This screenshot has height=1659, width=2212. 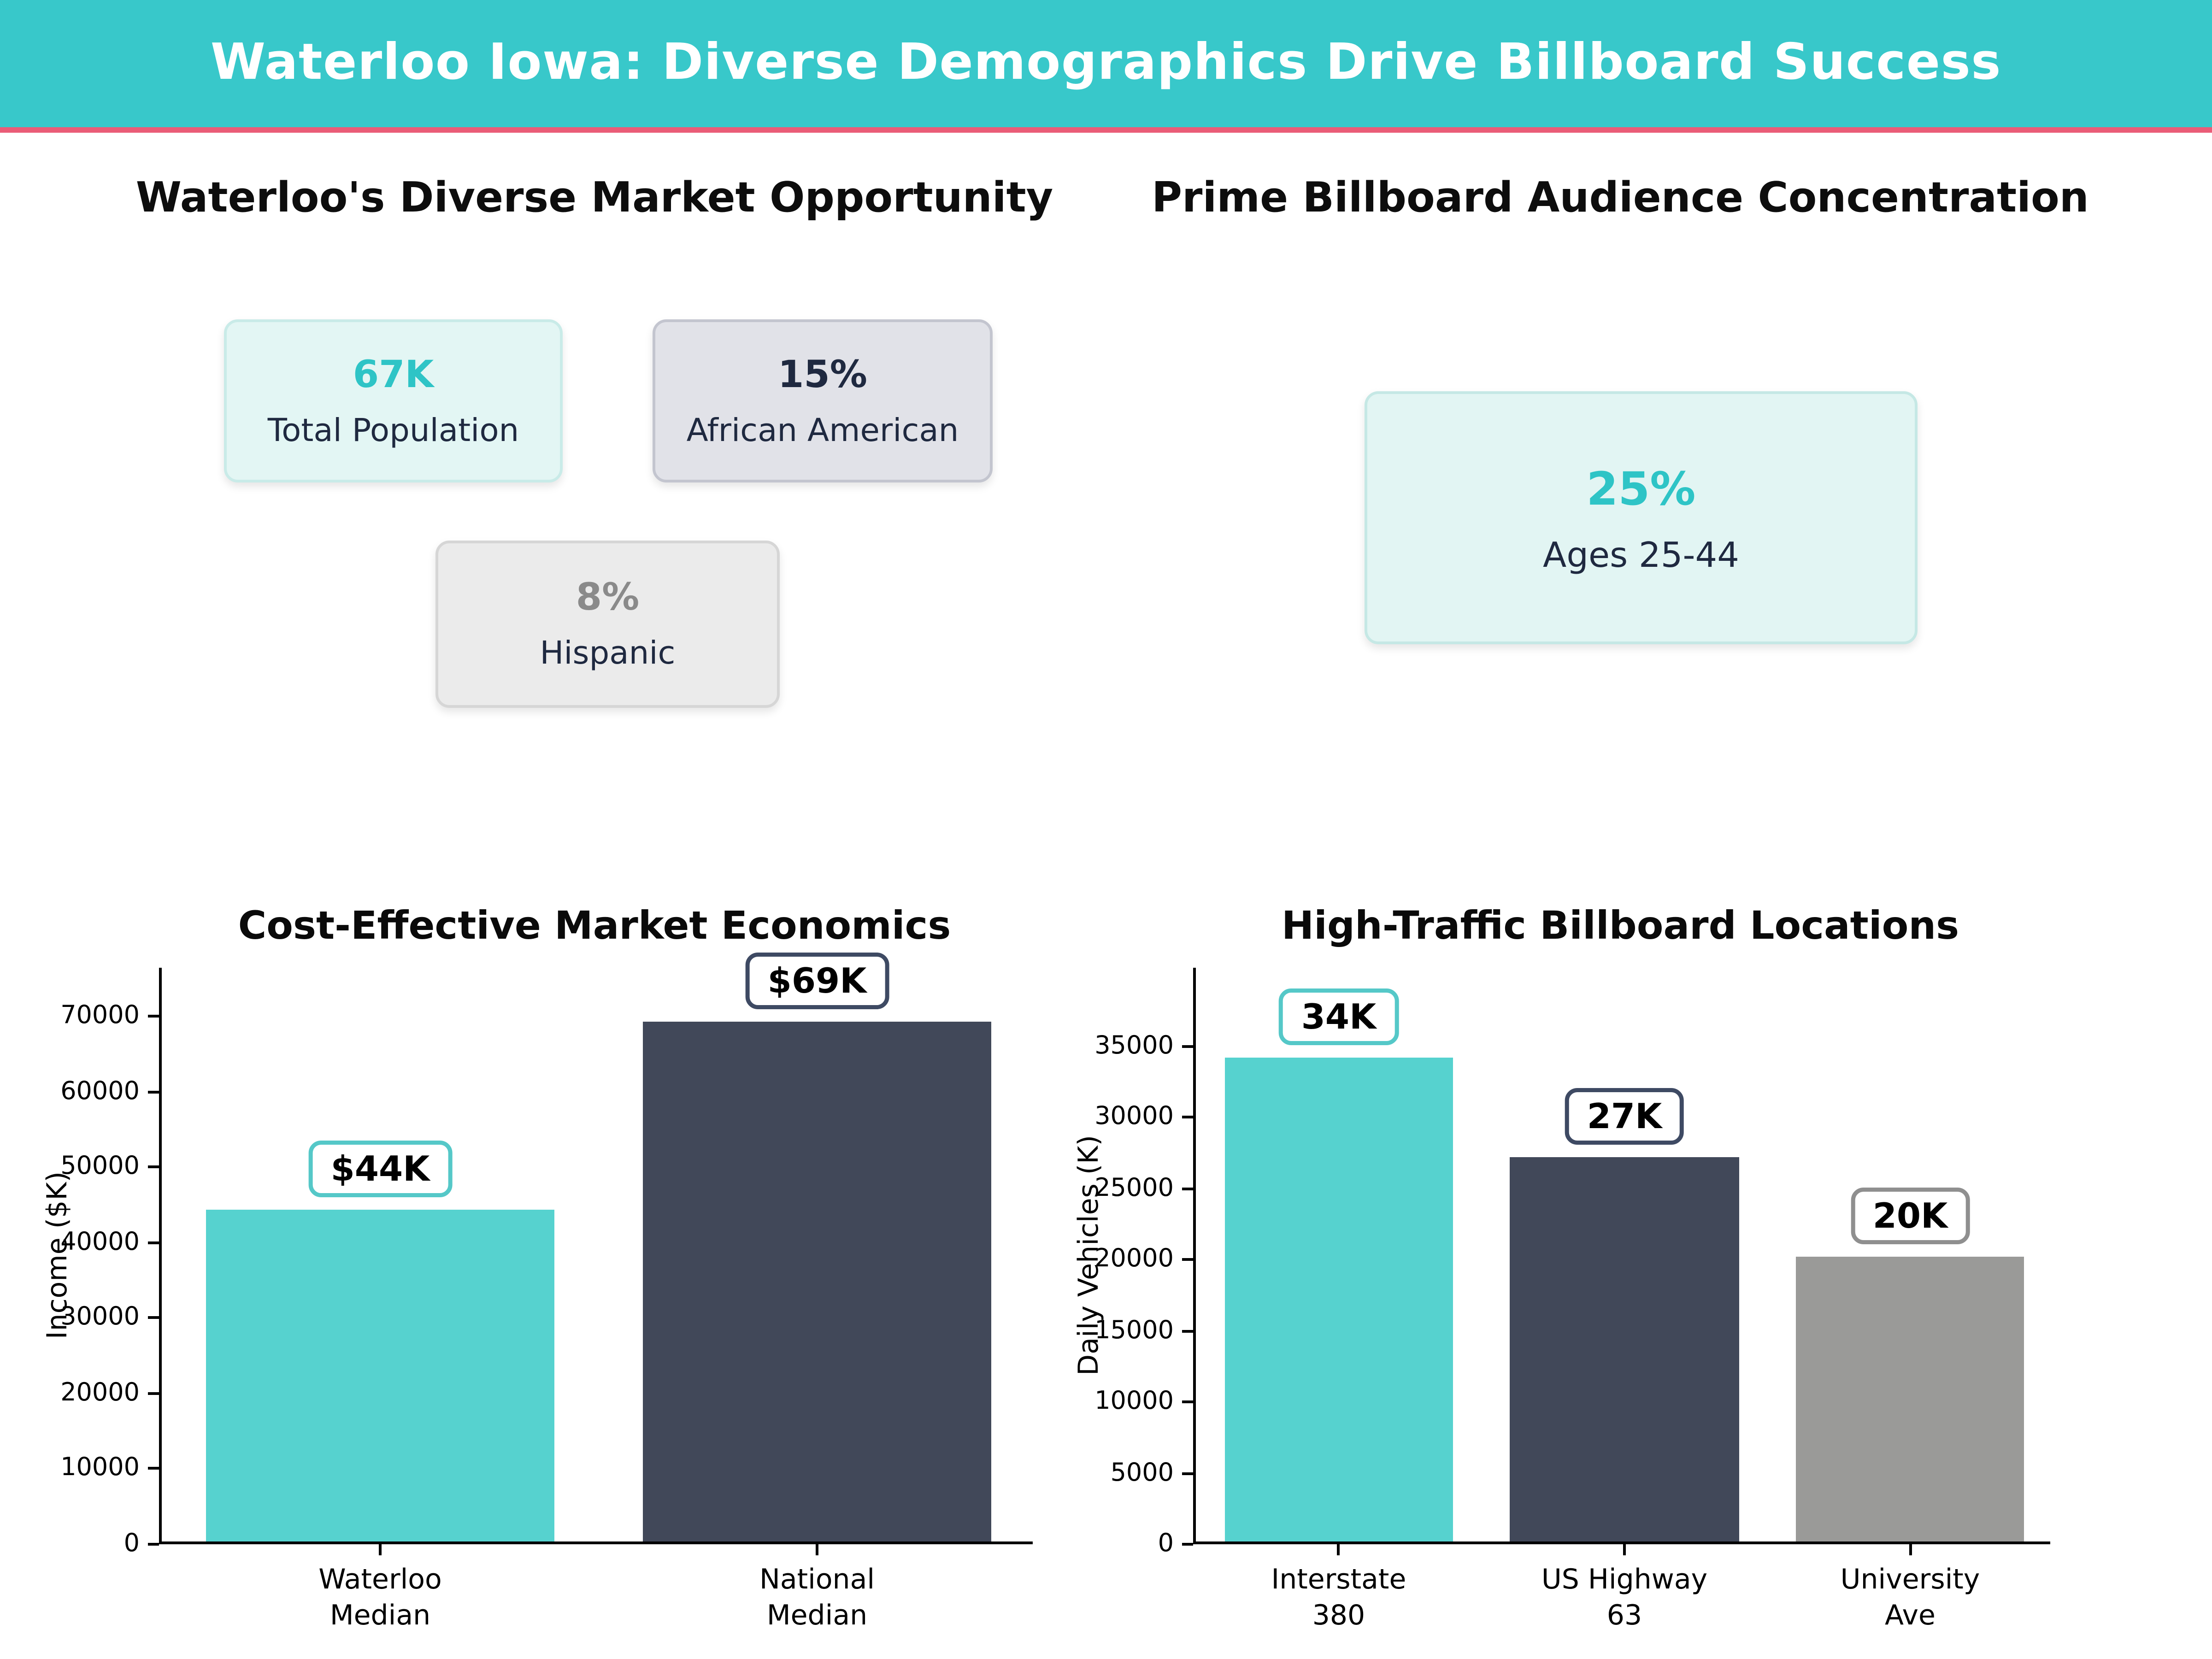 What do you see at coordinates (1624, 1596) in the screenshot?
I see `x-tick-label: US Highway 63` at bounding box center [1624, 1596].